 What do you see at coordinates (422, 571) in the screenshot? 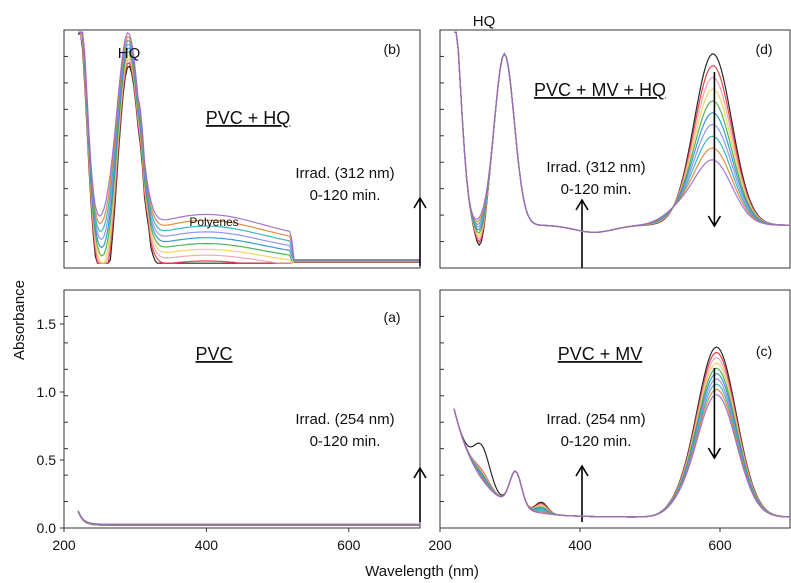
I see `x-axis-label: Wavelength (nm)` at bounding box center [422, 571].